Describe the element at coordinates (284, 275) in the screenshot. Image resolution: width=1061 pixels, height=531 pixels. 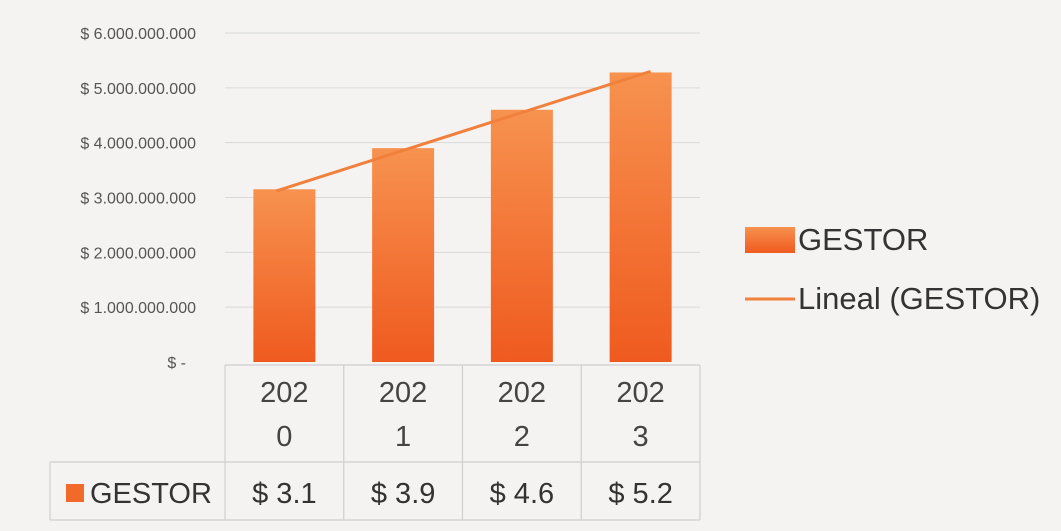
I see `bar-2020` at that location.